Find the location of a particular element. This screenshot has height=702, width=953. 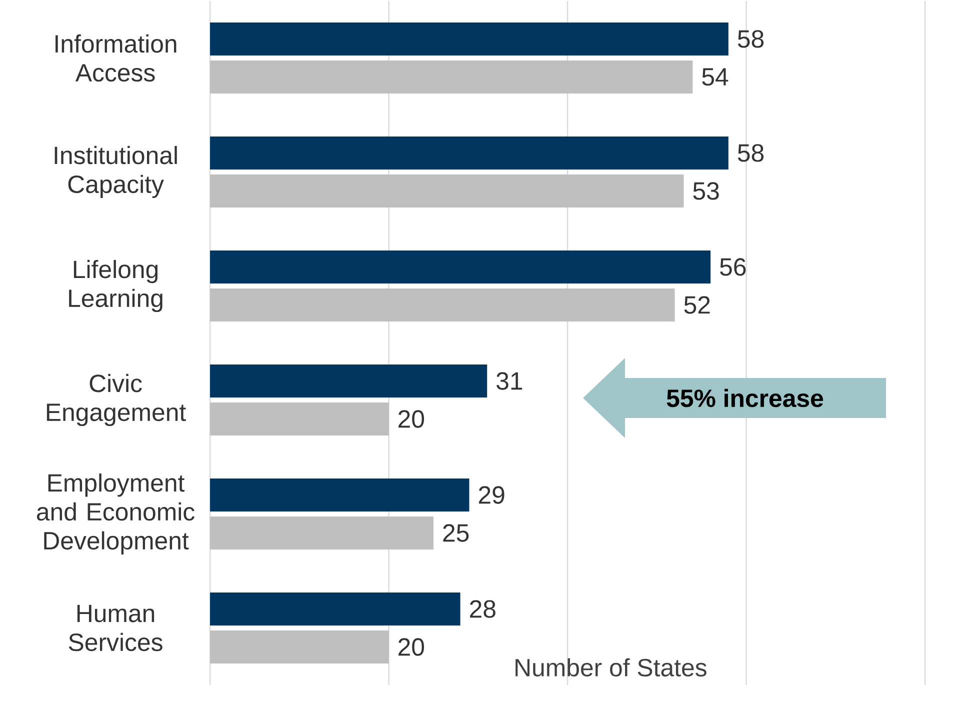

y-tick-label: Employment and Economic Development is located at coordinates (115, 514).